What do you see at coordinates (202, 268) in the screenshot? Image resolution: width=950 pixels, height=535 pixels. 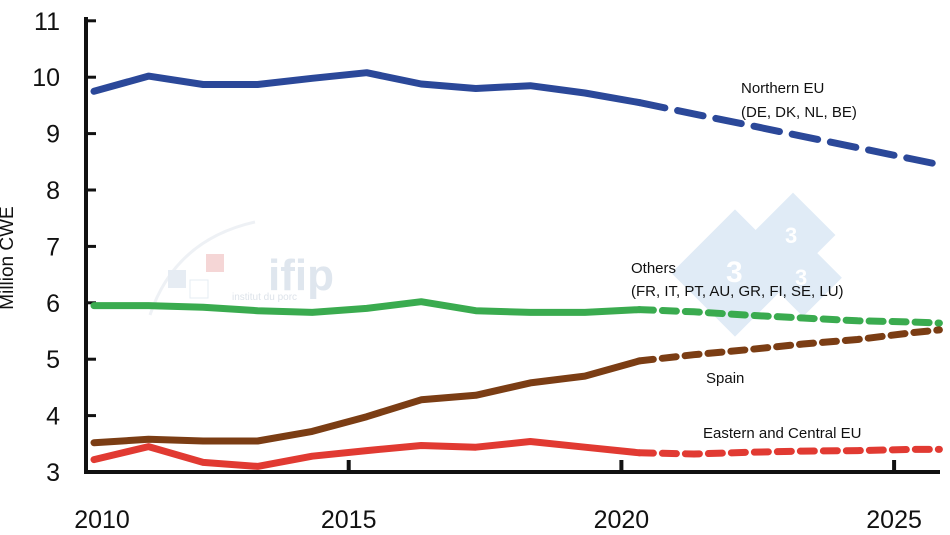 I see `watermark-swoosh` at bounding box center [202, 268].